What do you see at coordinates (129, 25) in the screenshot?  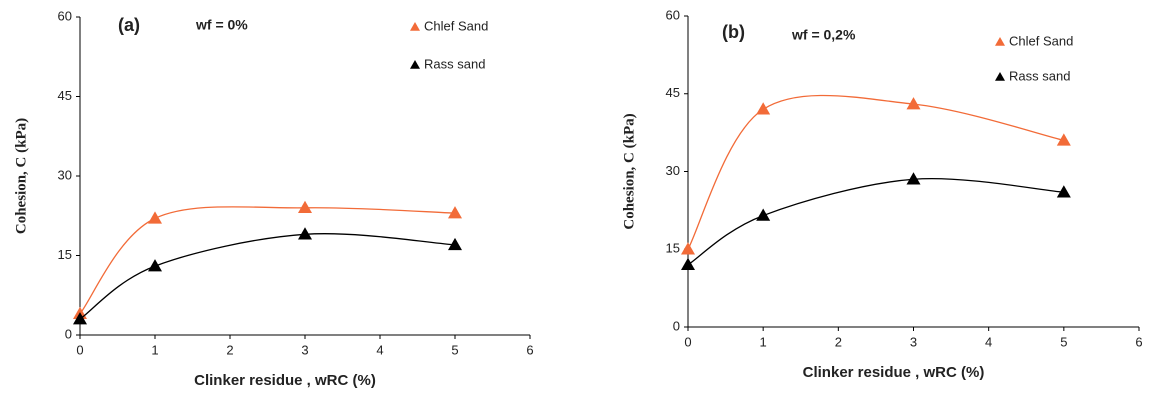 I see `annotation: (a)` at bounding box center [129, 25].